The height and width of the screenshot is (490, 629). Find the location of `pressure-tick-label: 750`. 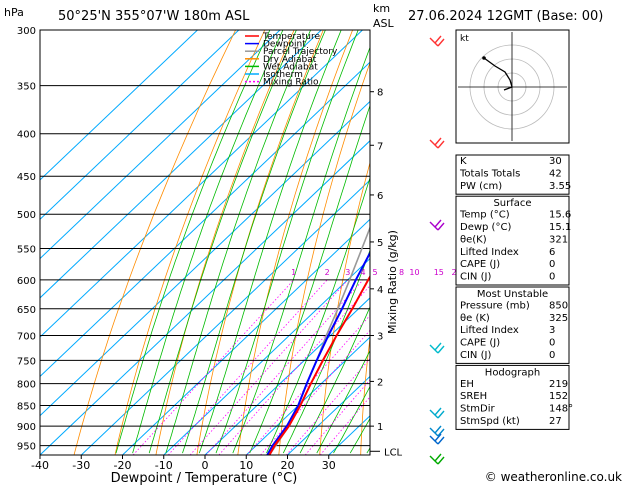

pressure-tick-label: 750 is located at coordinates (26, 361).